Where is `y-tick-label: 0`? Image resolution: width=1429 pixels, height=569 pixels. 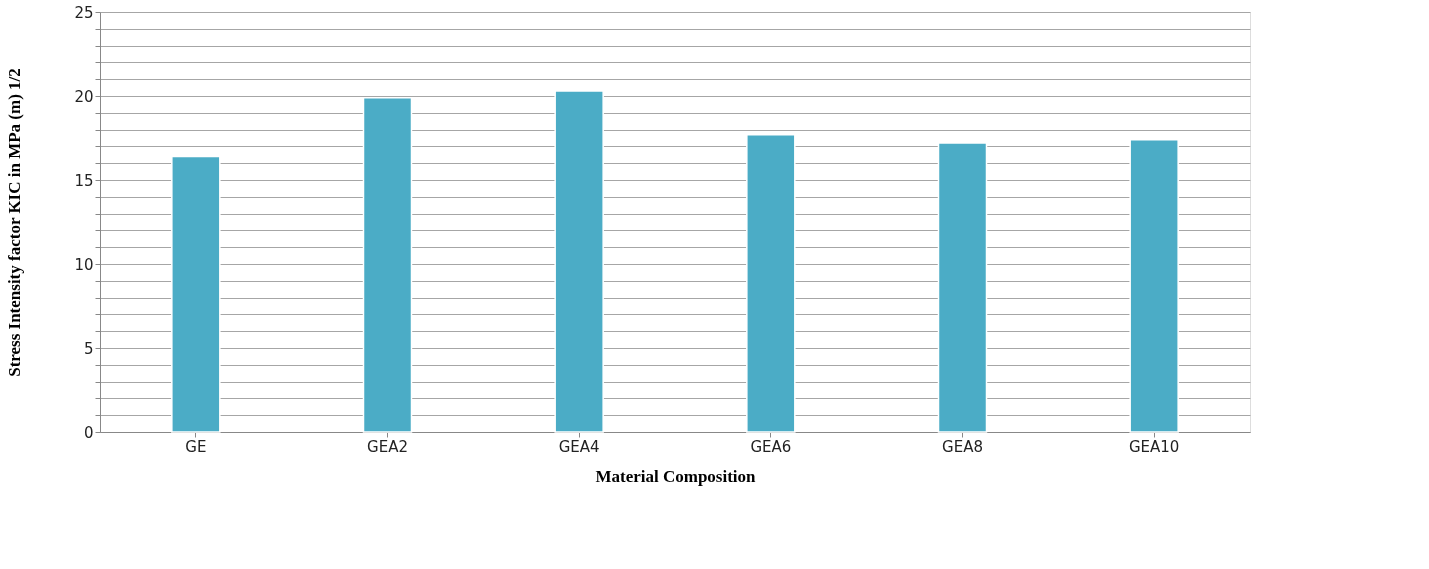
y-tick-label: 0 is located at coordinates (88, 432).